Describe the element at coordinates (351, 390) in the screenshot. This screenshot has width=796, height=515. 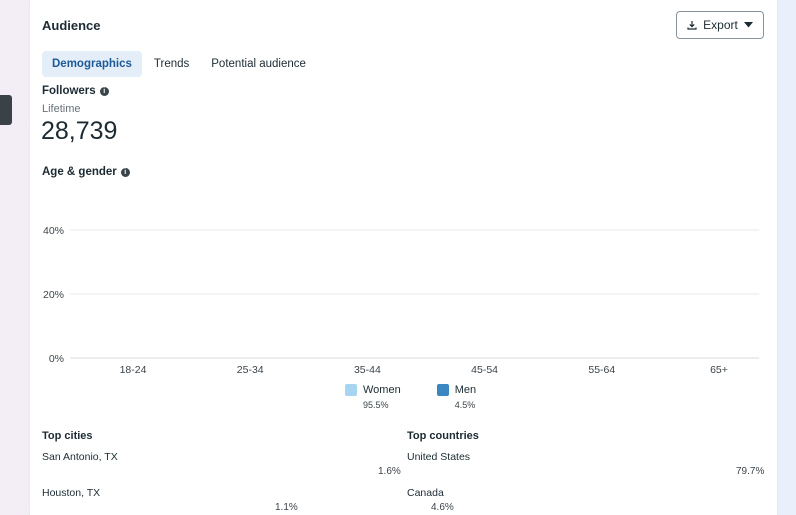
I see `legend-swatch-women` at that location.